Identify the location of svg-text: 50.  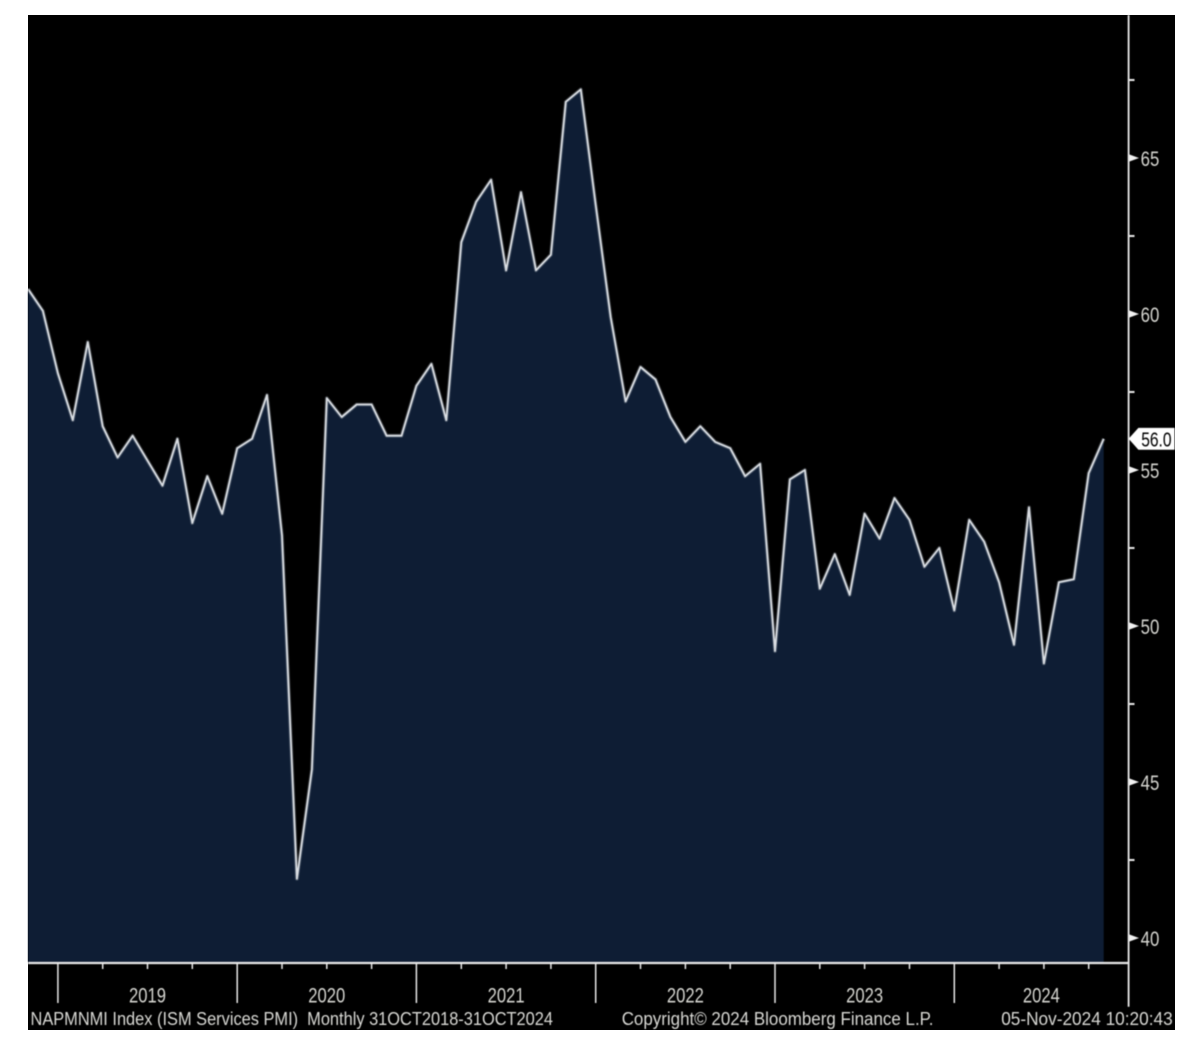
(1150, 627).